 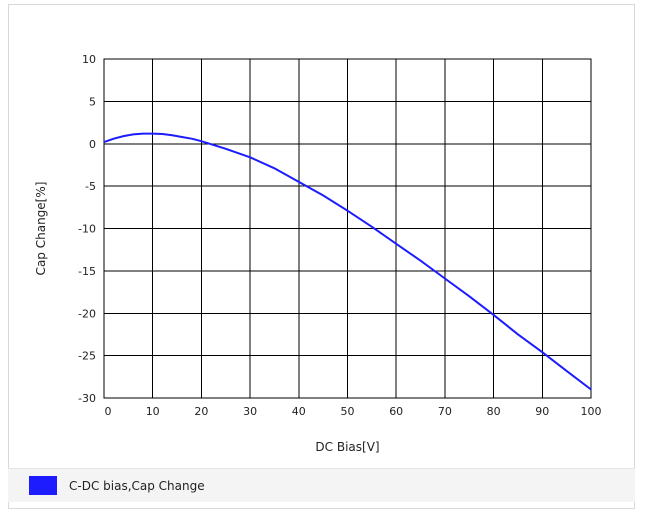 What do you see at coordinates (321, 485) in the screenshot?
I see `legend: C-DC bias,Cap Change` at bounding box center [321, 485].